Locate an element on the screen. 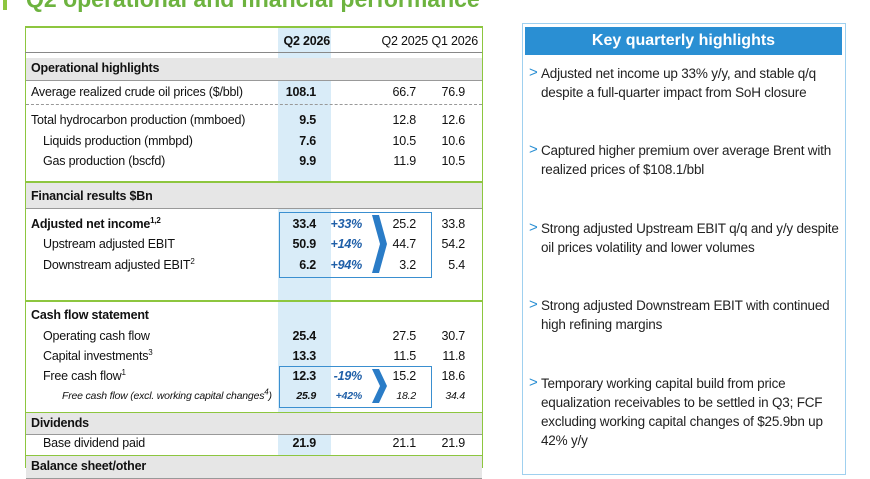 This screenshot has height=479, width=870. current-value: 25.9 is located at coordinates (306, 396).